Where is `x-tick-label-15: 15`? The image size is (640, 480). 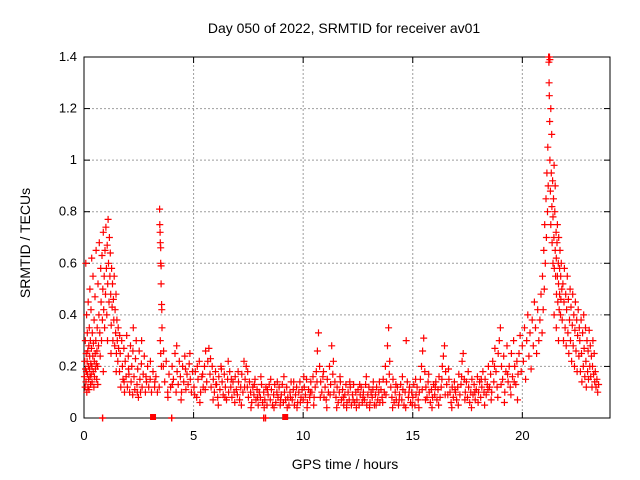 x-tick-label-15: 15 is located at coordinates (413, 435).